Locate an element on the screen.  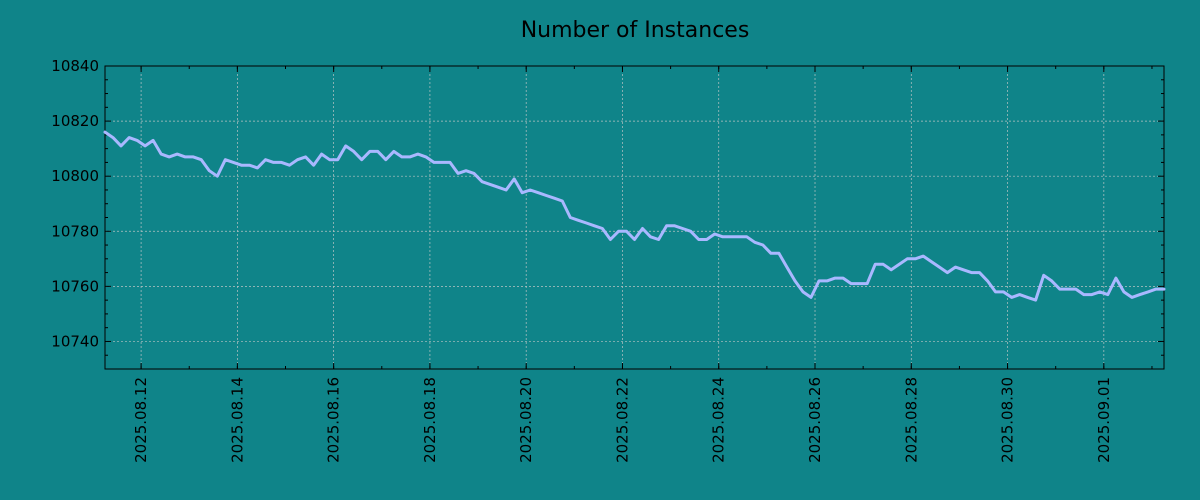
x-tick-label: 2025.08.20 is located at coordinates (526, 420).